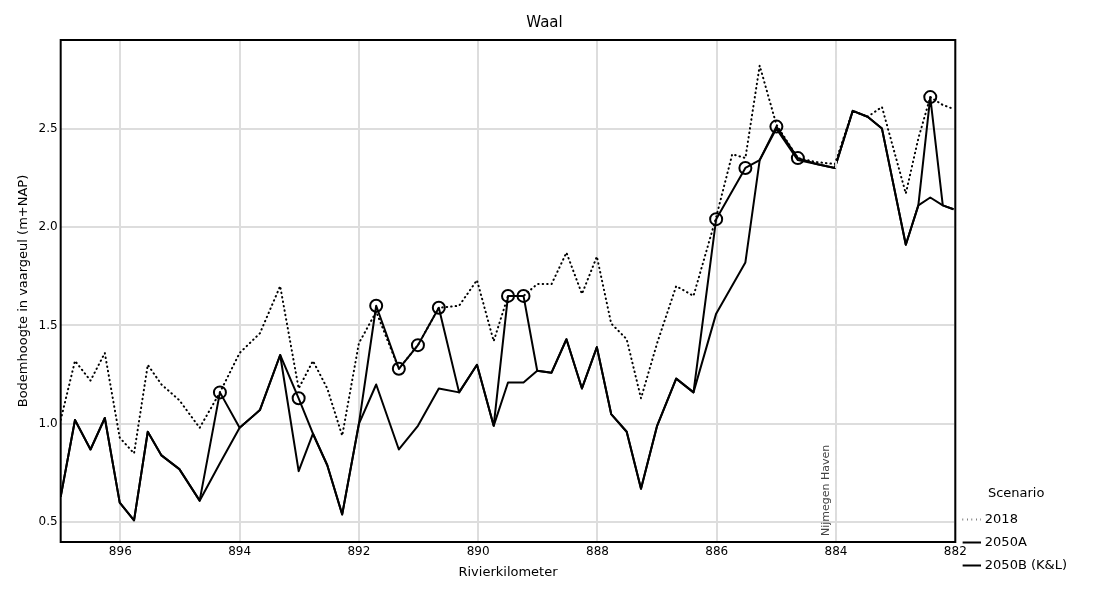 The width and height of the screenshot is (1093, 594). What do you see at coordinates (48, 423) in the screenshot?
I see `y-tick-label: 1.0` at bounding box center [48, 423].